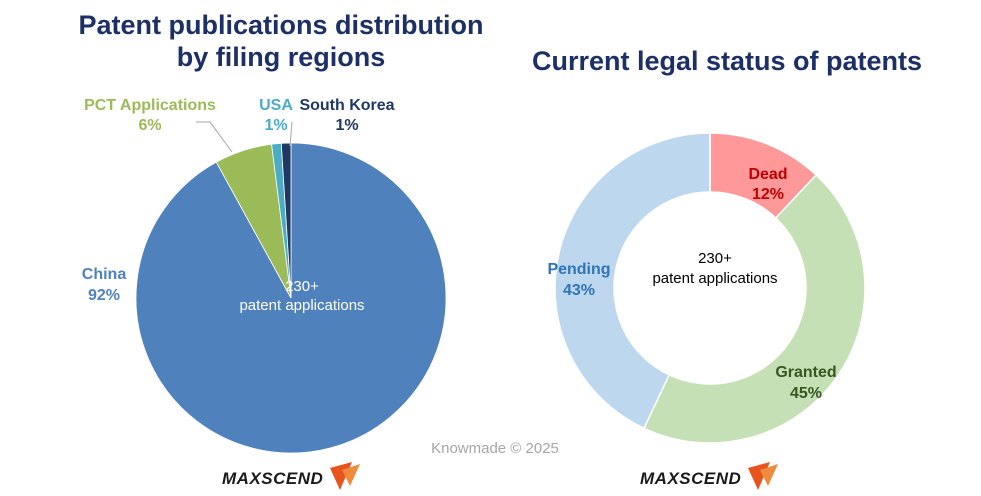 This screenshot has width=981, height=496. Describe the element at coordinates (346, 105) in the screenshot. I see `south-korea-label-name: South Korea` at that location.